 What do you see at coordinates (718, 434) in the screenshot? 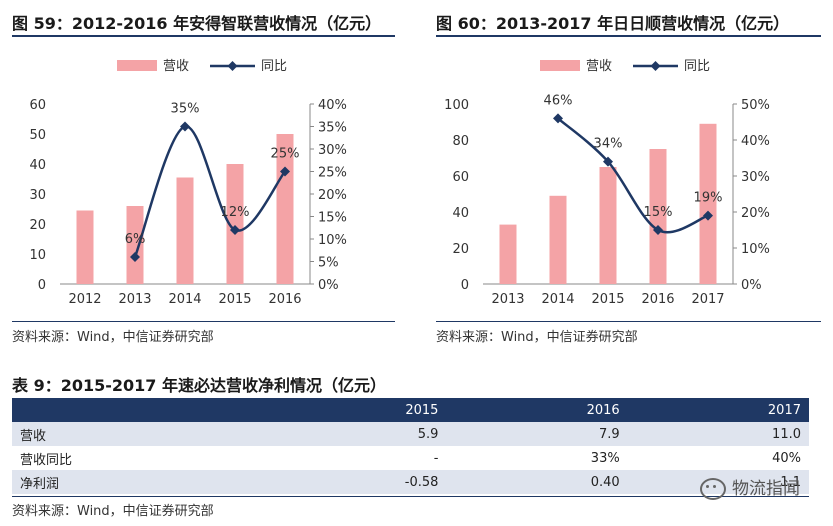
I see `table-cell: 11.0` at bounding box center [718, 434].